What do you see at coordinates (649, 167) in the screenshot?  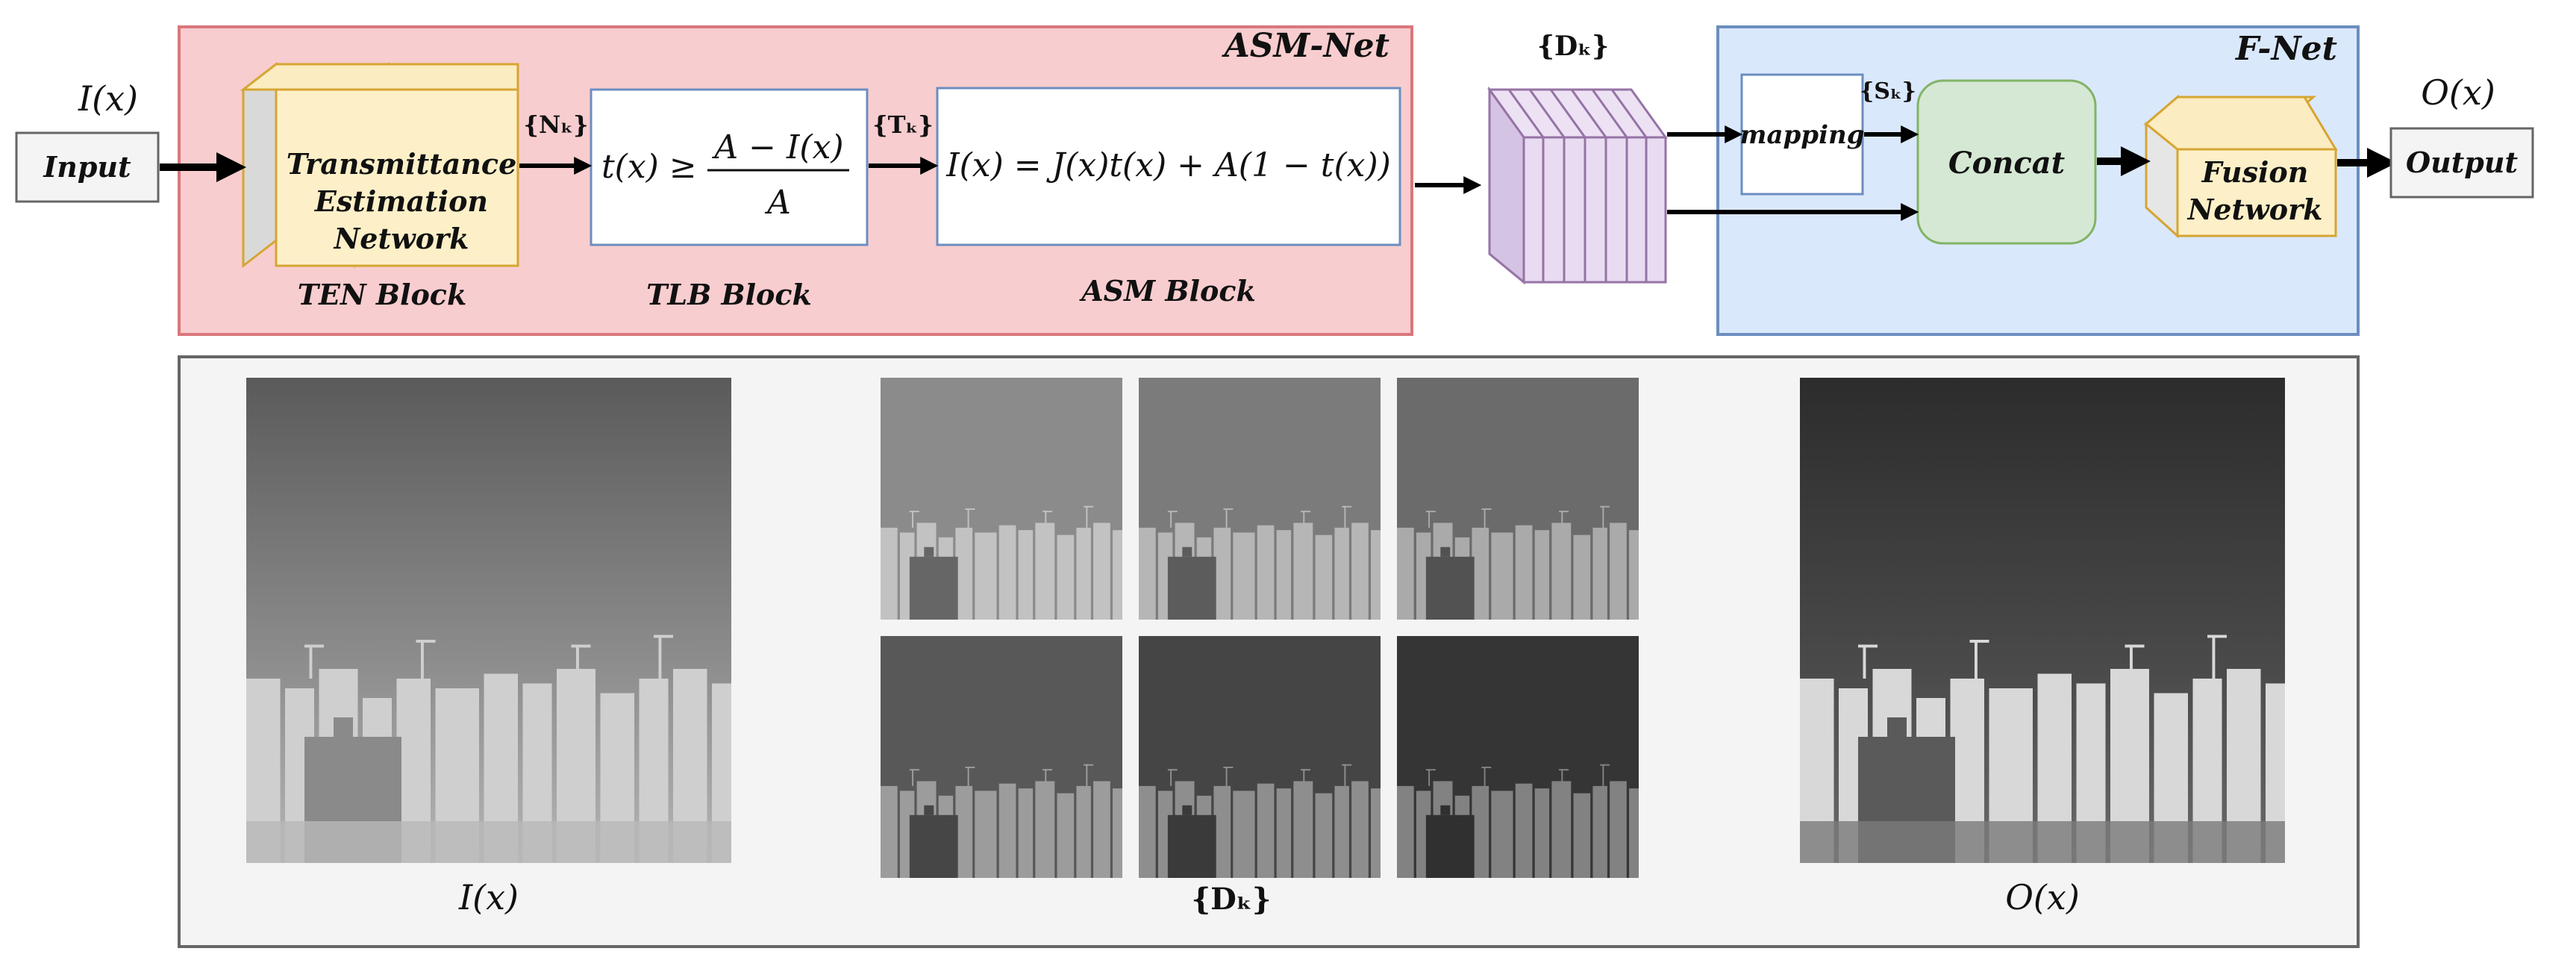 I see `tlb-formula-lhs: t(x) ≥` at bounding box center [649, 167].